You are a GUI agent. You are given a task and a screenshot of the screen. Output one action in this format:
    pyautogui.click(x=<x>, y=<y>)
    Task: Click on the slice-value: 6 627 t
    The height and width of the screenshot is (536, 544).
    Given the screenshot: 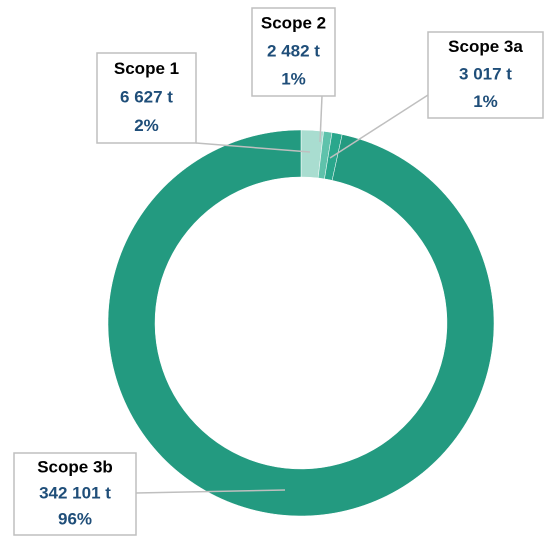 What is the action you would take?
    pyautogui.click(x=146, y=96)
    